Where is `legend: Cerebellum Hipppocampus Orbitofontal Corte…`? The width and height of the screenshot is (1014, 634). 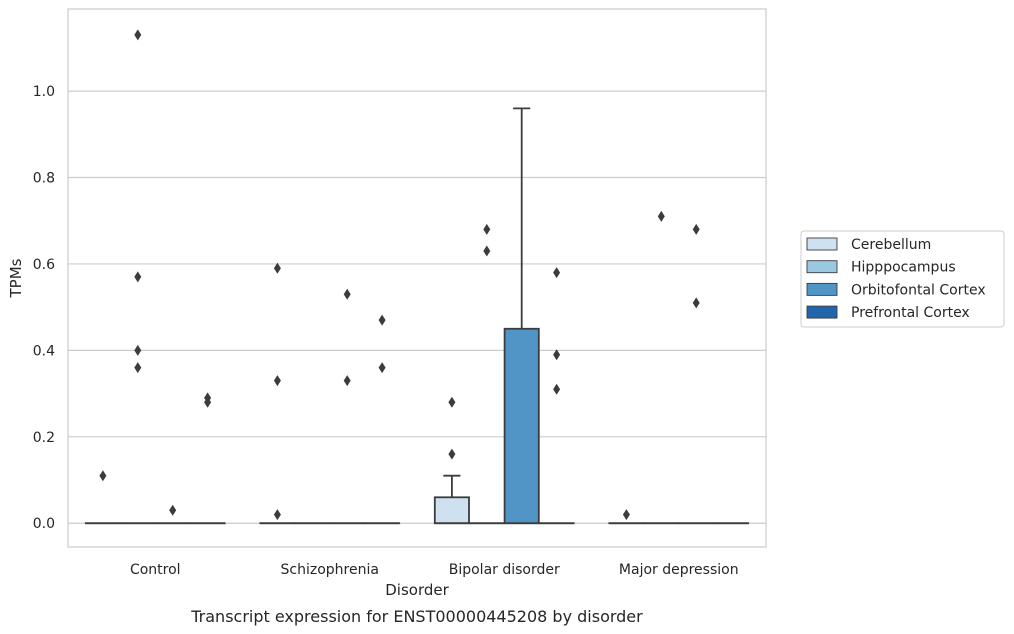
legend: Cerebellum Hipppocampus Orbitofontal Corte… is located at coordinates (902, 279).